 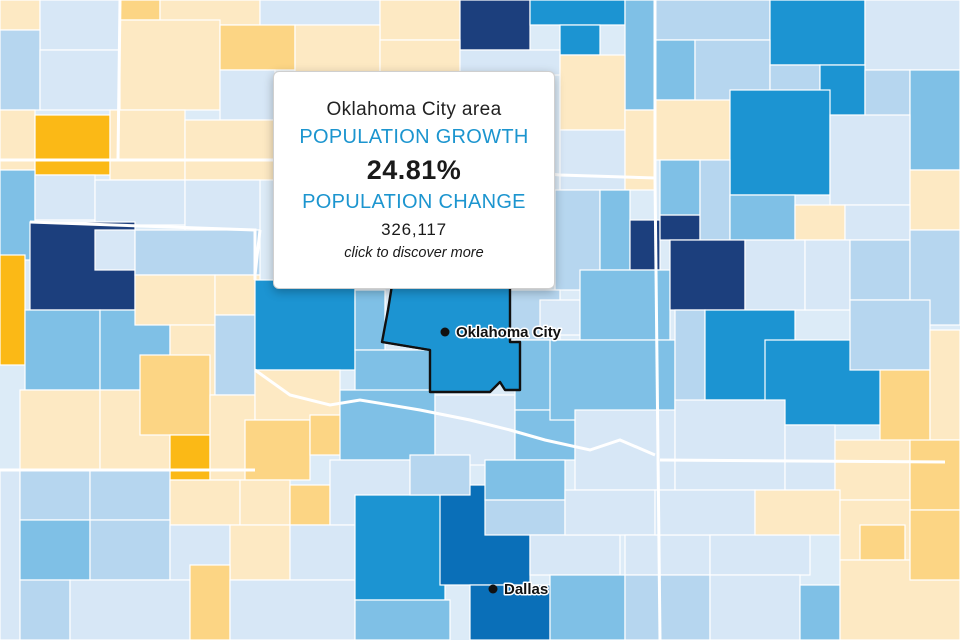 I want to click on city-marker-oklahoma-city, so click(x=445, y=332).